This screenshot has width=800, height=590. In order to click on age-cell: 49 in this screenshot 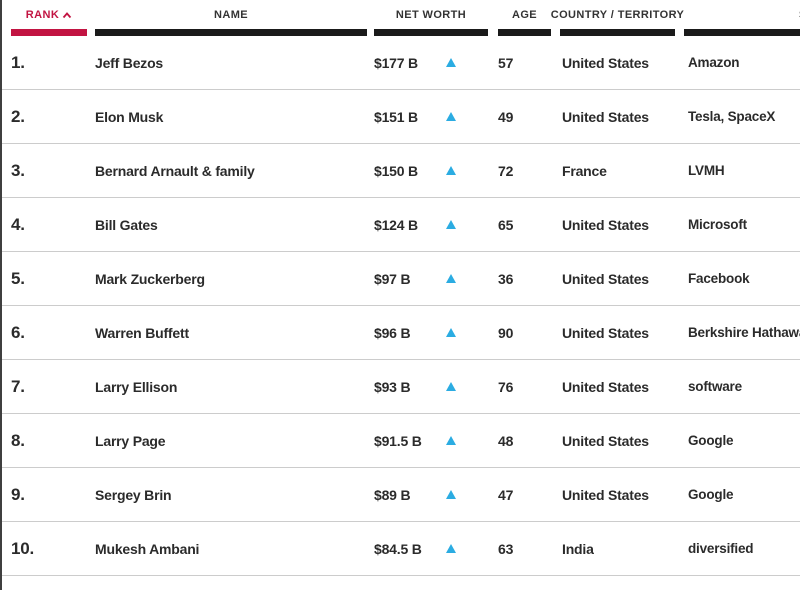, I will do `click(506, 116)`.